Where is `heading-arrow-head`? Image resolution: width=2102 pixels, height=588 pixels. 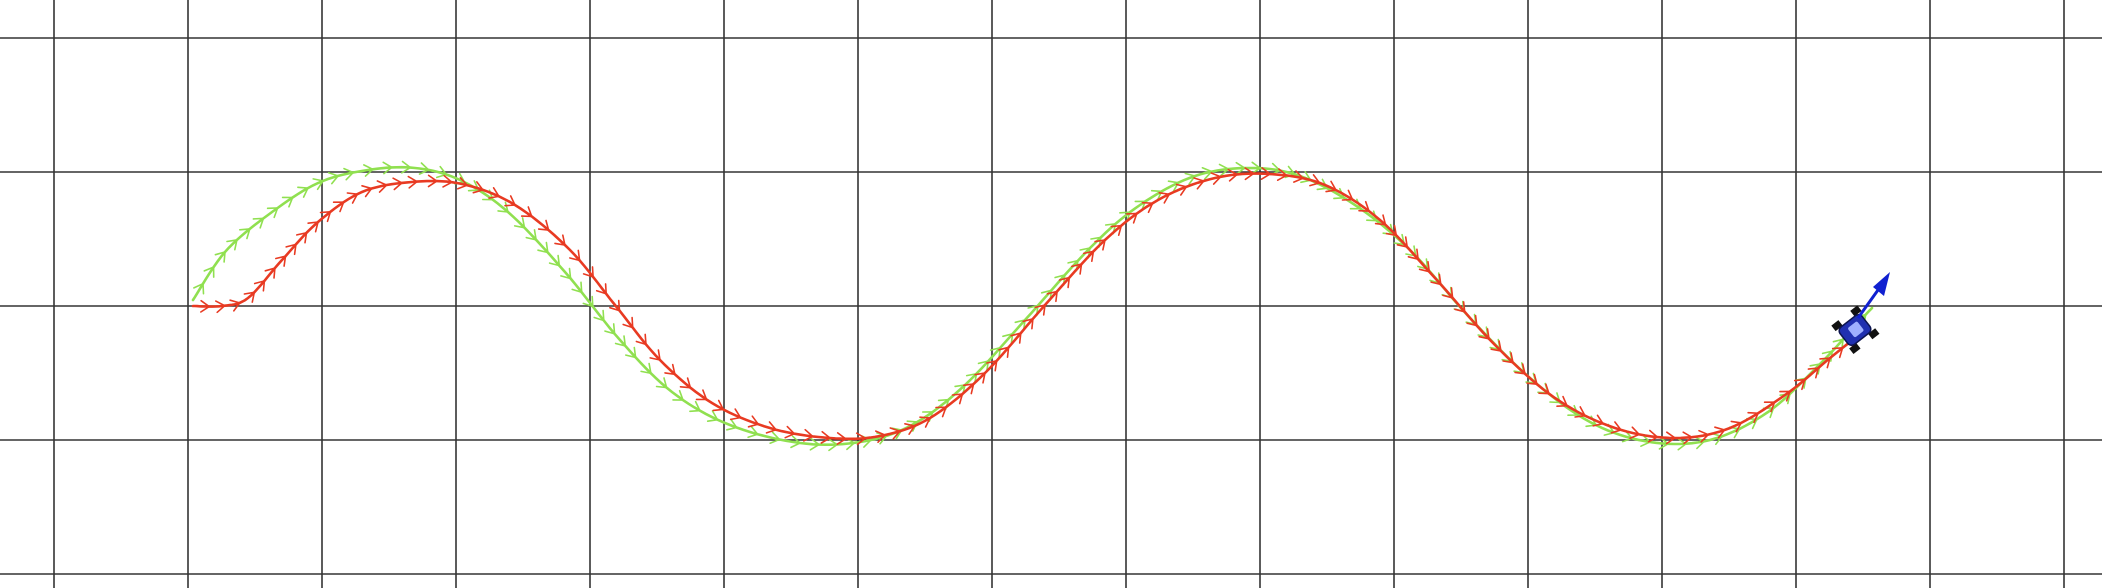
heading-arrow-head is located at coordinates (1881, 284).